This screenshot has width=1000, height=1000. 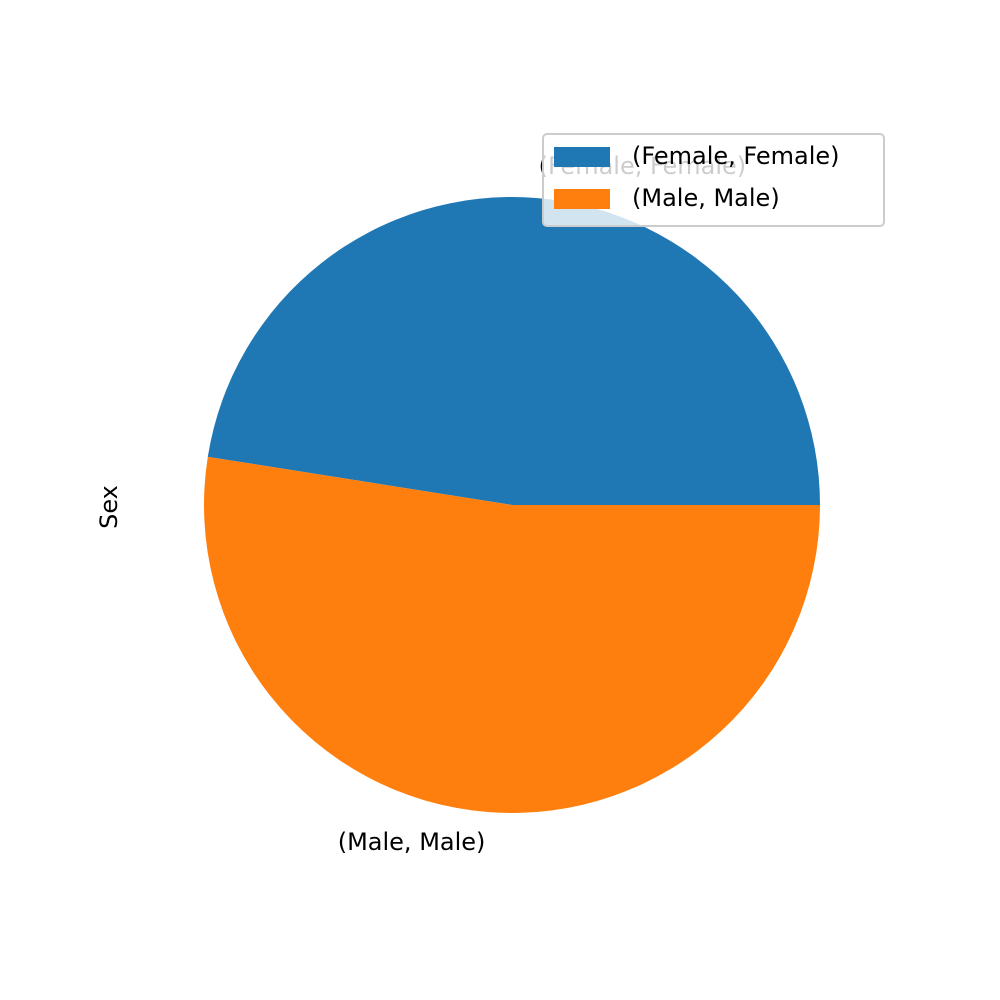 I want to click on legend-label-1: (Male, Male), so click(x=706, y=198).